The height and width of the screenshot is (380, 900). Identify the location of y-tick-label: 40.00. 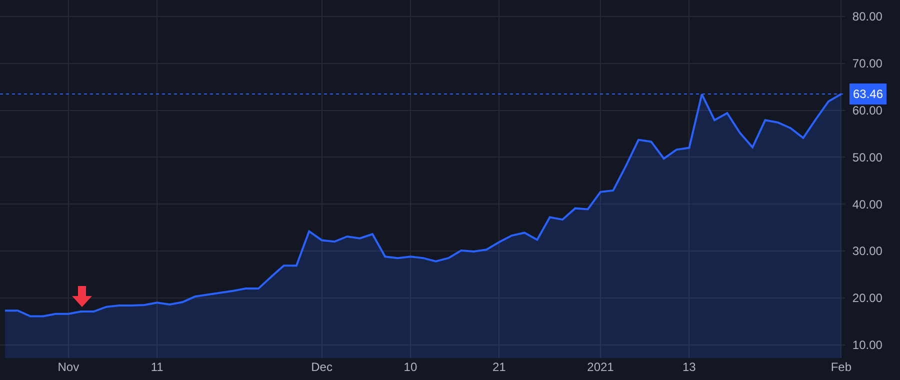
(867, 204).